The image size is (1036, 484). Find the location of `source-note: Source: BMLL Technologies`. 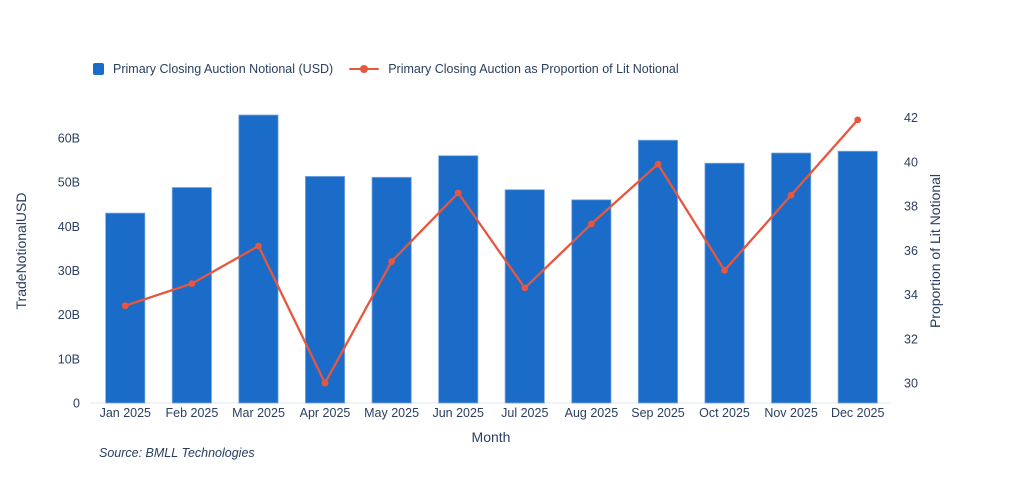

source-note: Source: BMLL Technologies is located at coordinates (177, 453).